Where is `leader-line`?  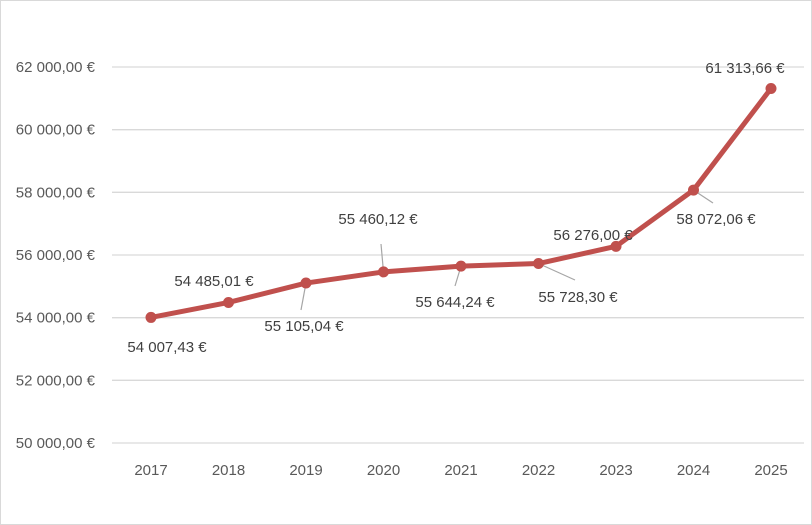 leader-line is located at coordinates (557, 271).